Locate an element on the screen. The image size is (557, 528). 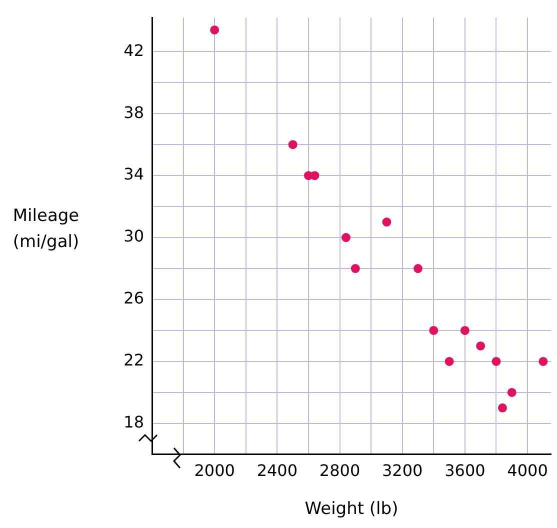
x-tick-label: 4000 is located at coordinates (527, 470).